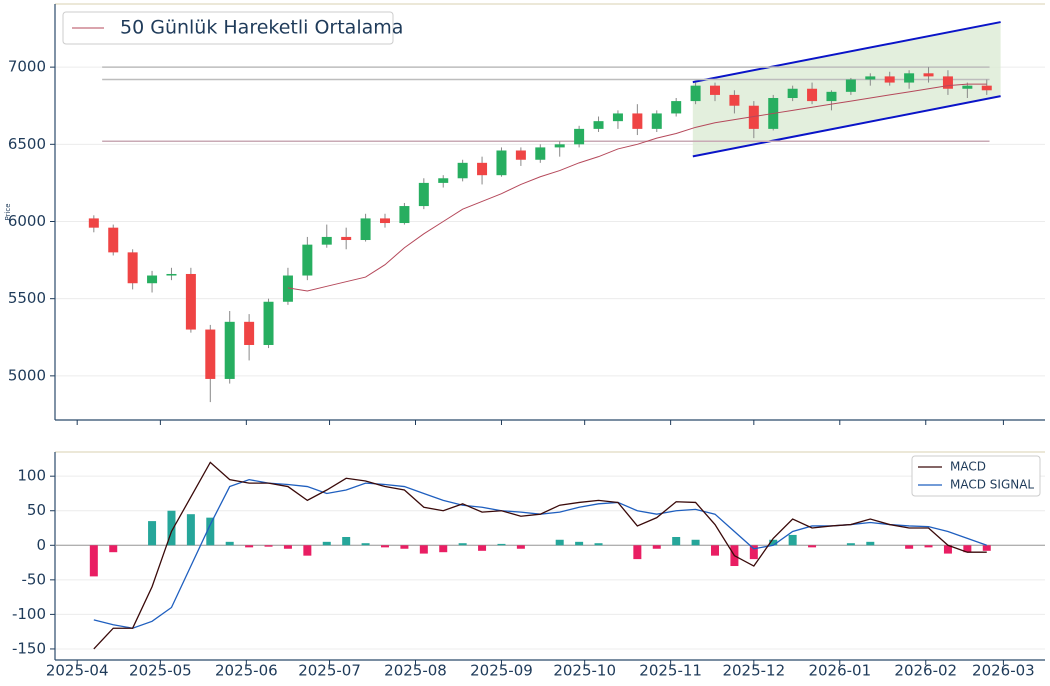 The image size is (1050, 686). What do you see at coordinates (925, 671) in the screenshot?
I see `x-tick-label: 2026-02` at bounding box center [925, 671].